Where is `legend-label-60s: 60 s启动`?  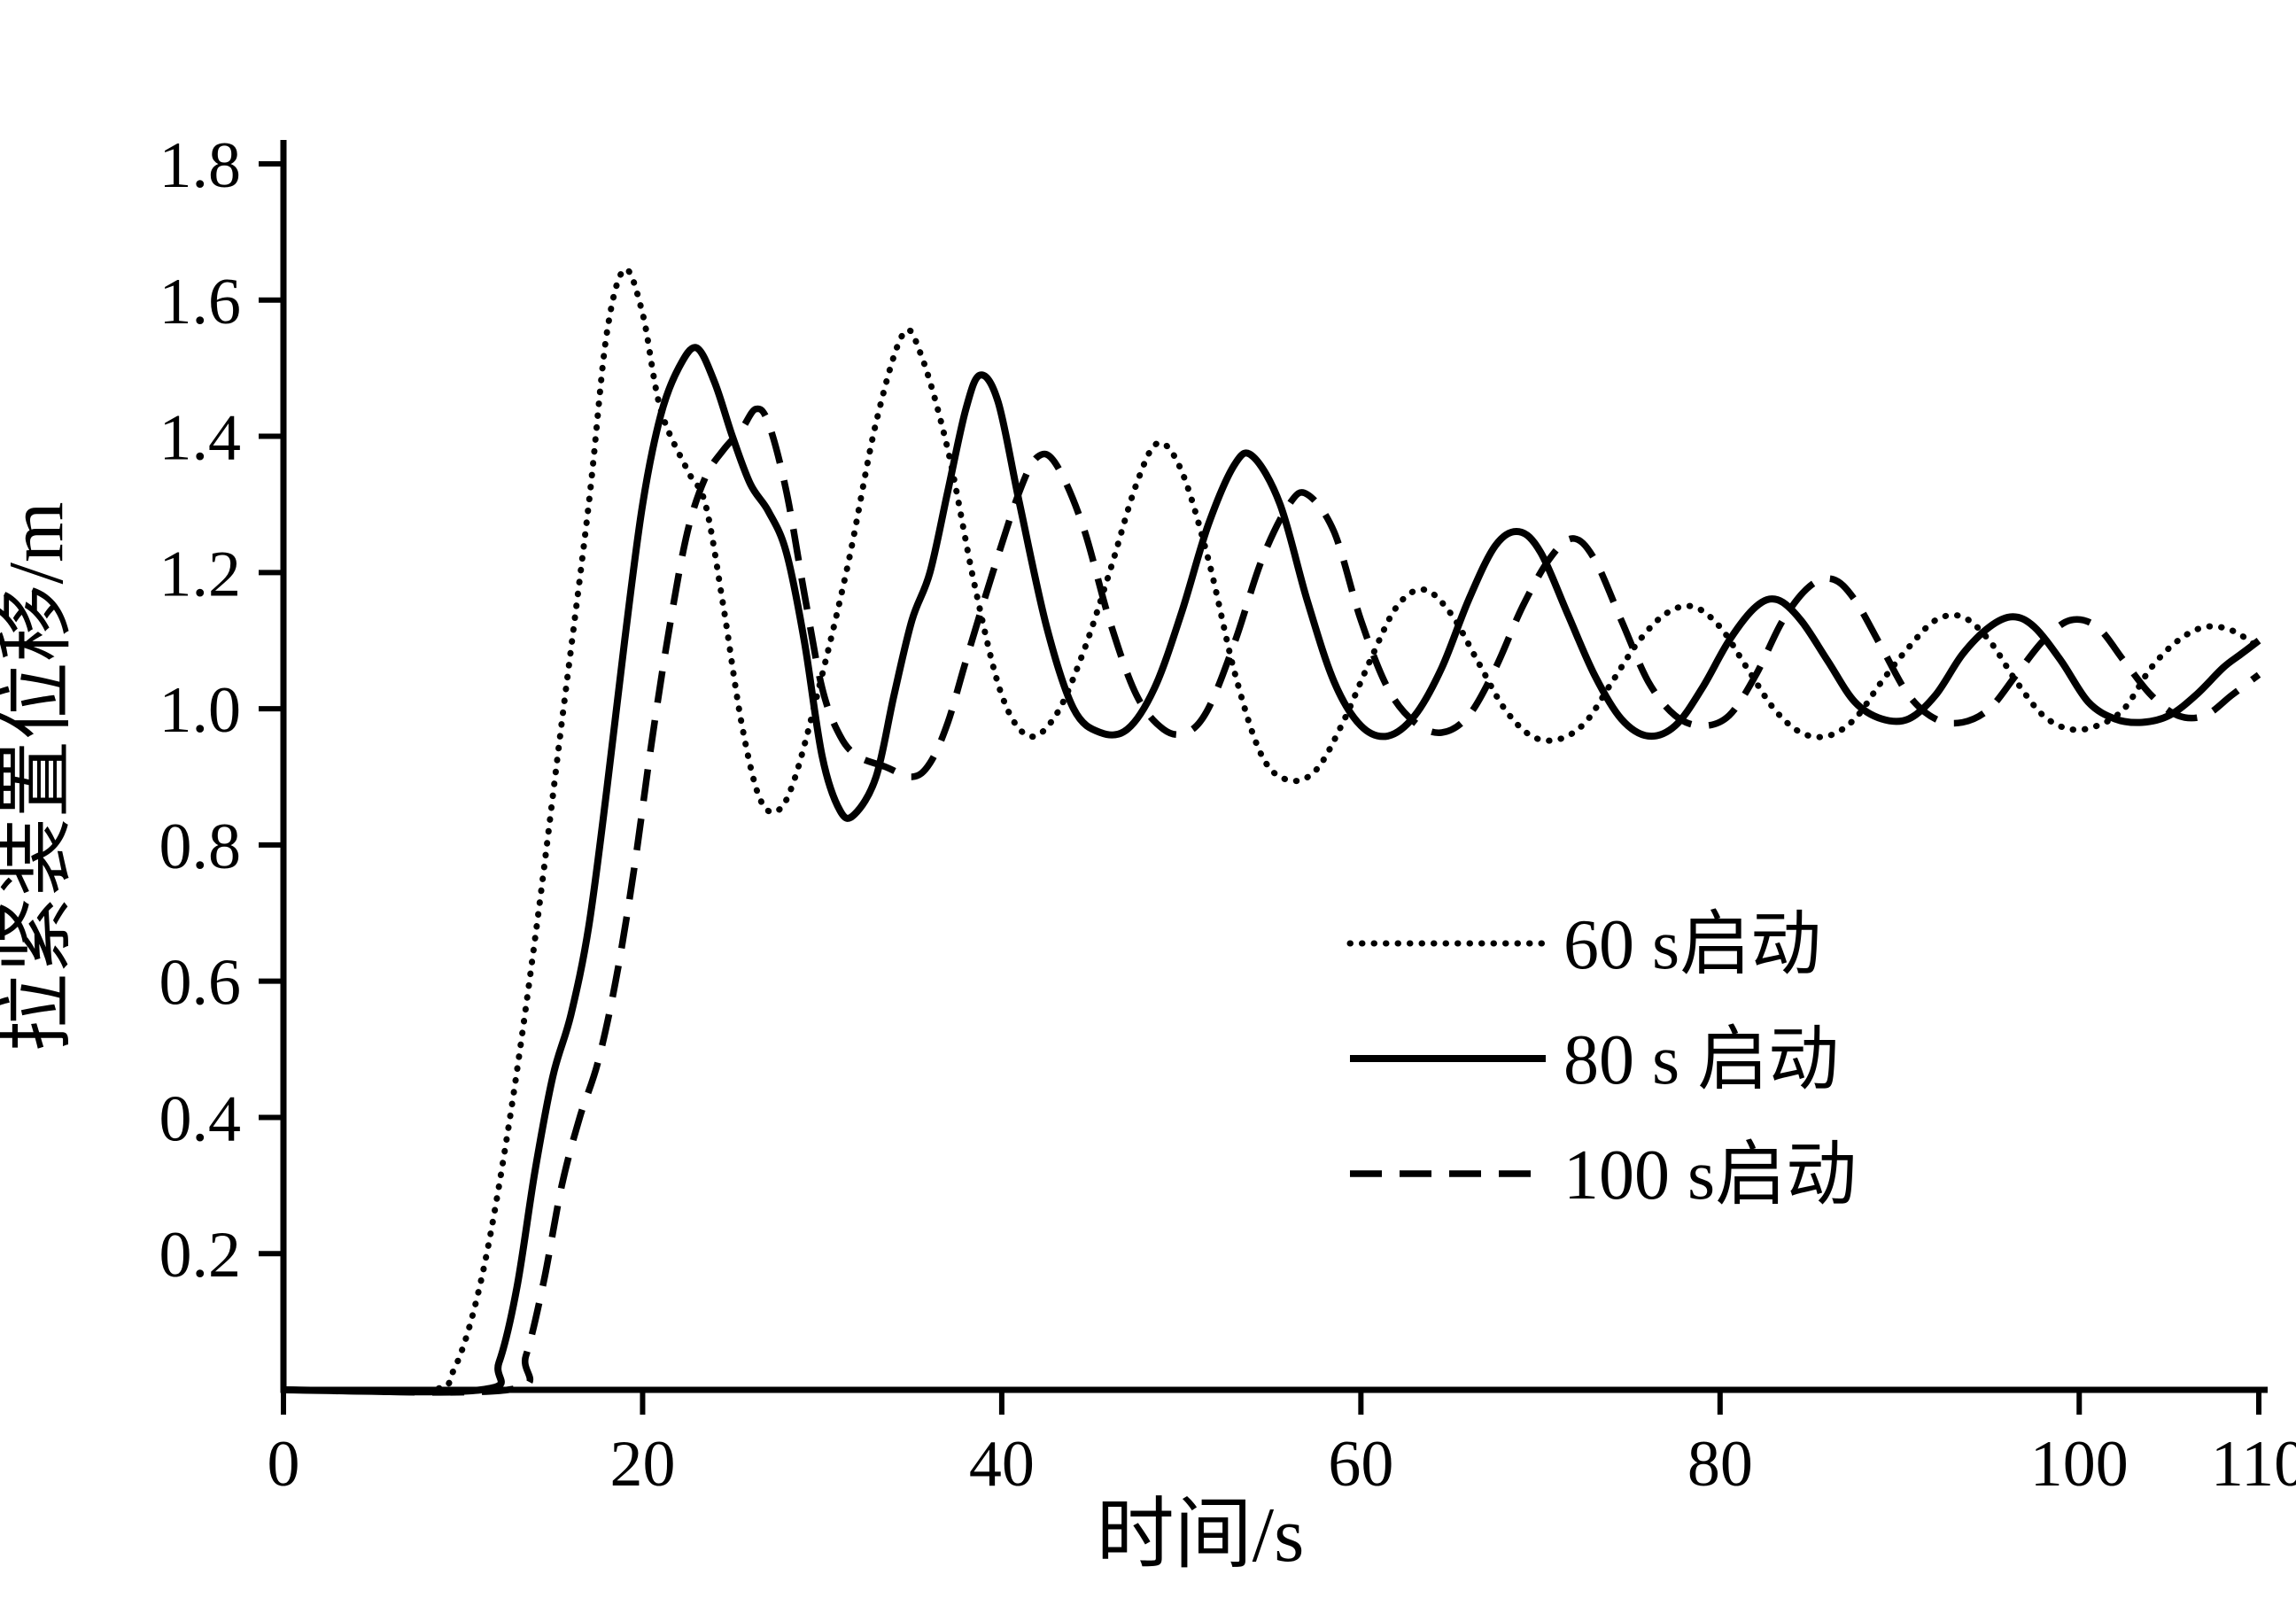 legend-label-60s: 60 s启动 is located at coordinates (1692, 945).